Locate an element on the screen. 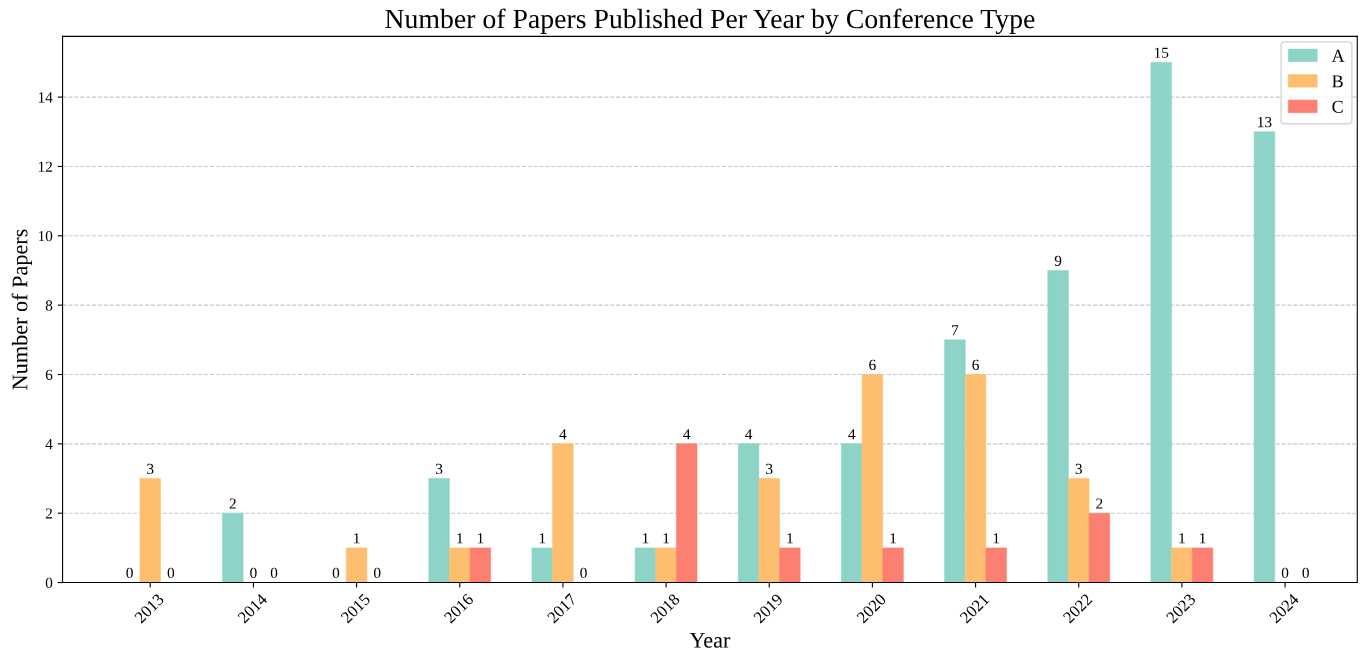 The image size is (1360, 662). y-tick-label: 14 is located at coordinates (45, 97).